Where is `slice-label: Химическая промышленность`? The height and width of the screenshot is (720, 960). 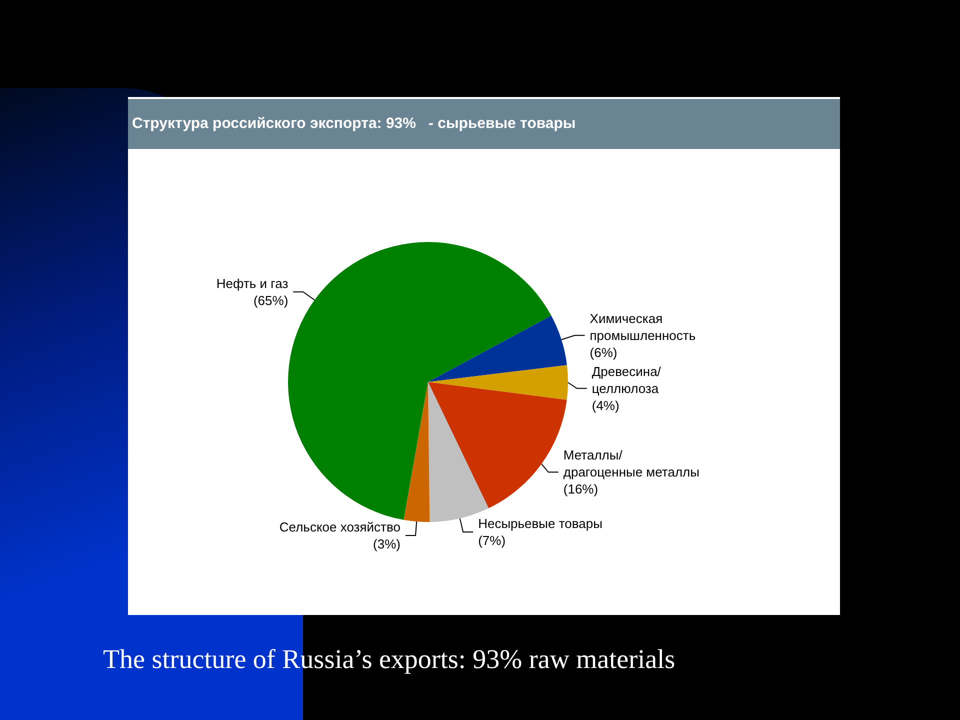 slice-label: Химическая промышленность is located at coordinates (643, 326).